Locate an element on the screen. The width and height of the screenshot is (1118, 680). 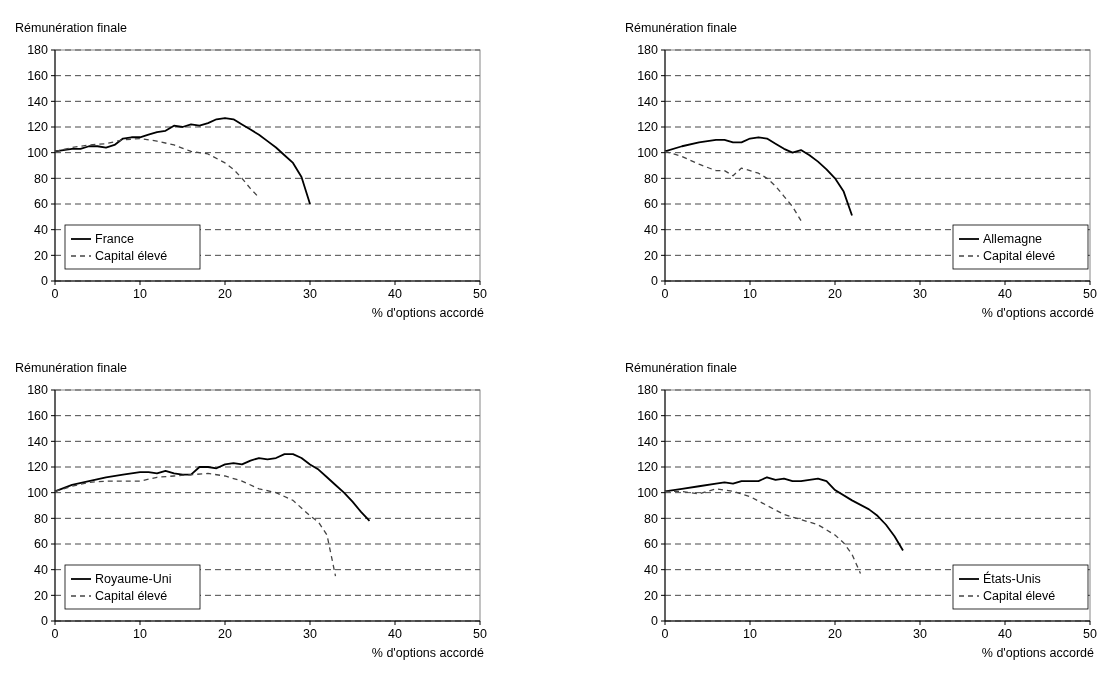
legend-label: Royaume-Uni is located at coordinates (133, 579).